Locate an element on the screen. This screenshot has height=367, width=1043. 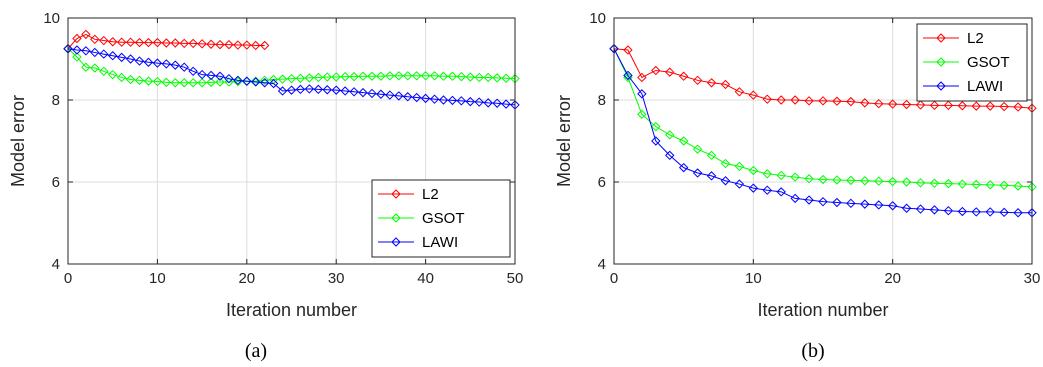
y-tick-label-a: 8 is located at coordinates (56, 100).